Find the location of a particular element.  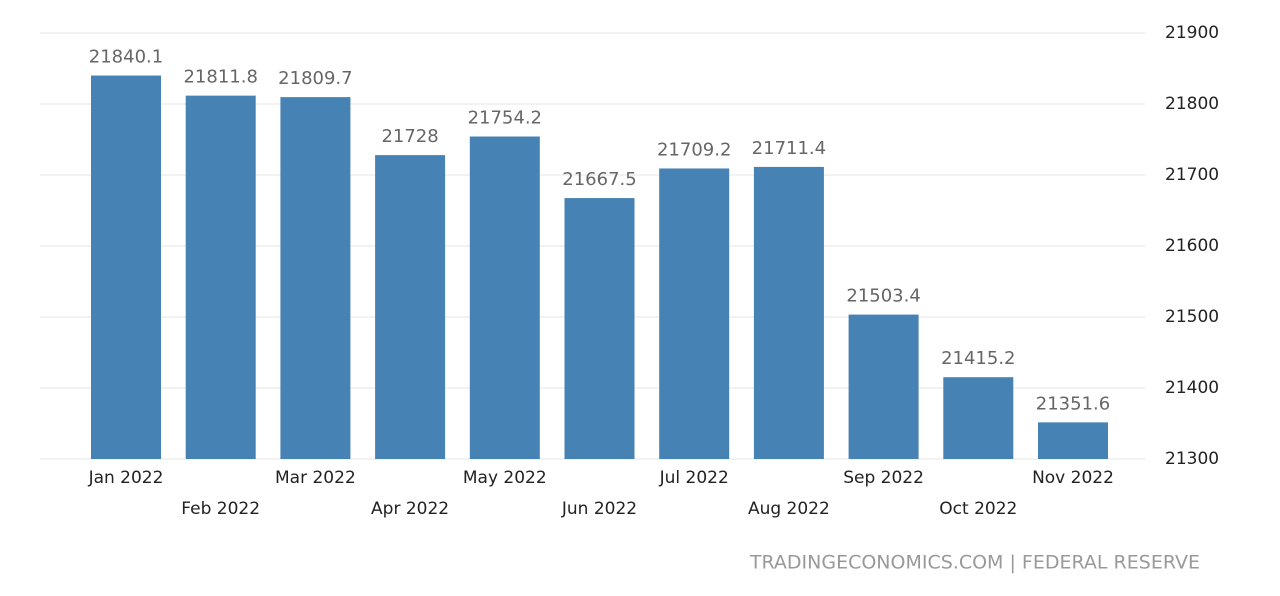

value-label: 21754.2 is located at coordinates (505, 118).